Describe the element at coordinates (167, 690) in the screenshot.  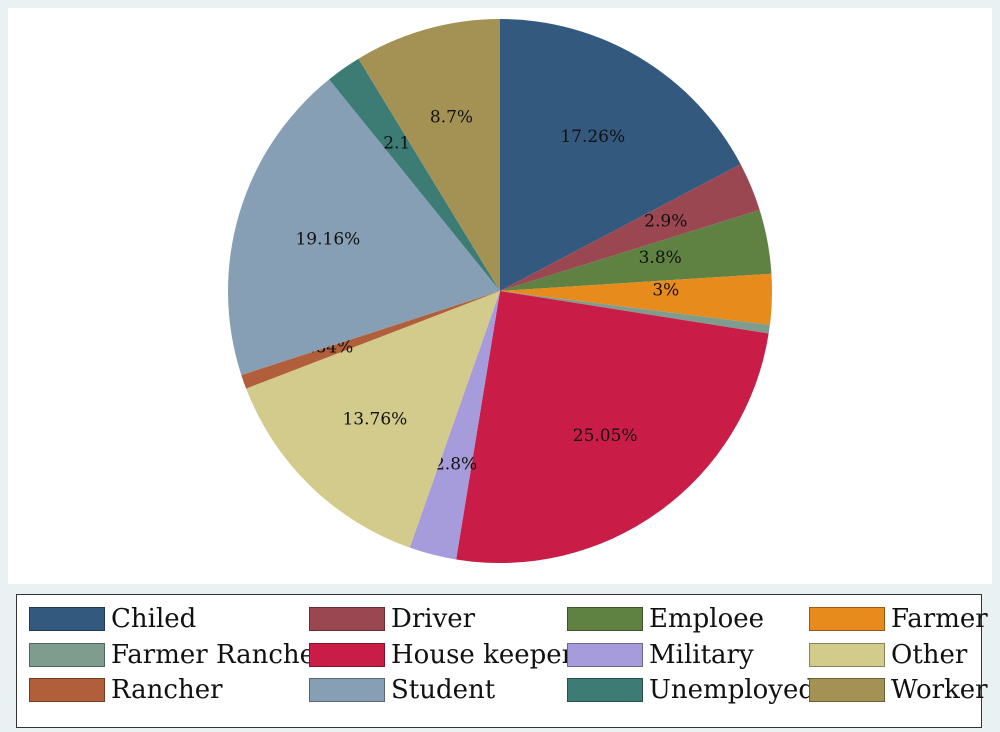
I see `legend-label: Rancher` at that location.